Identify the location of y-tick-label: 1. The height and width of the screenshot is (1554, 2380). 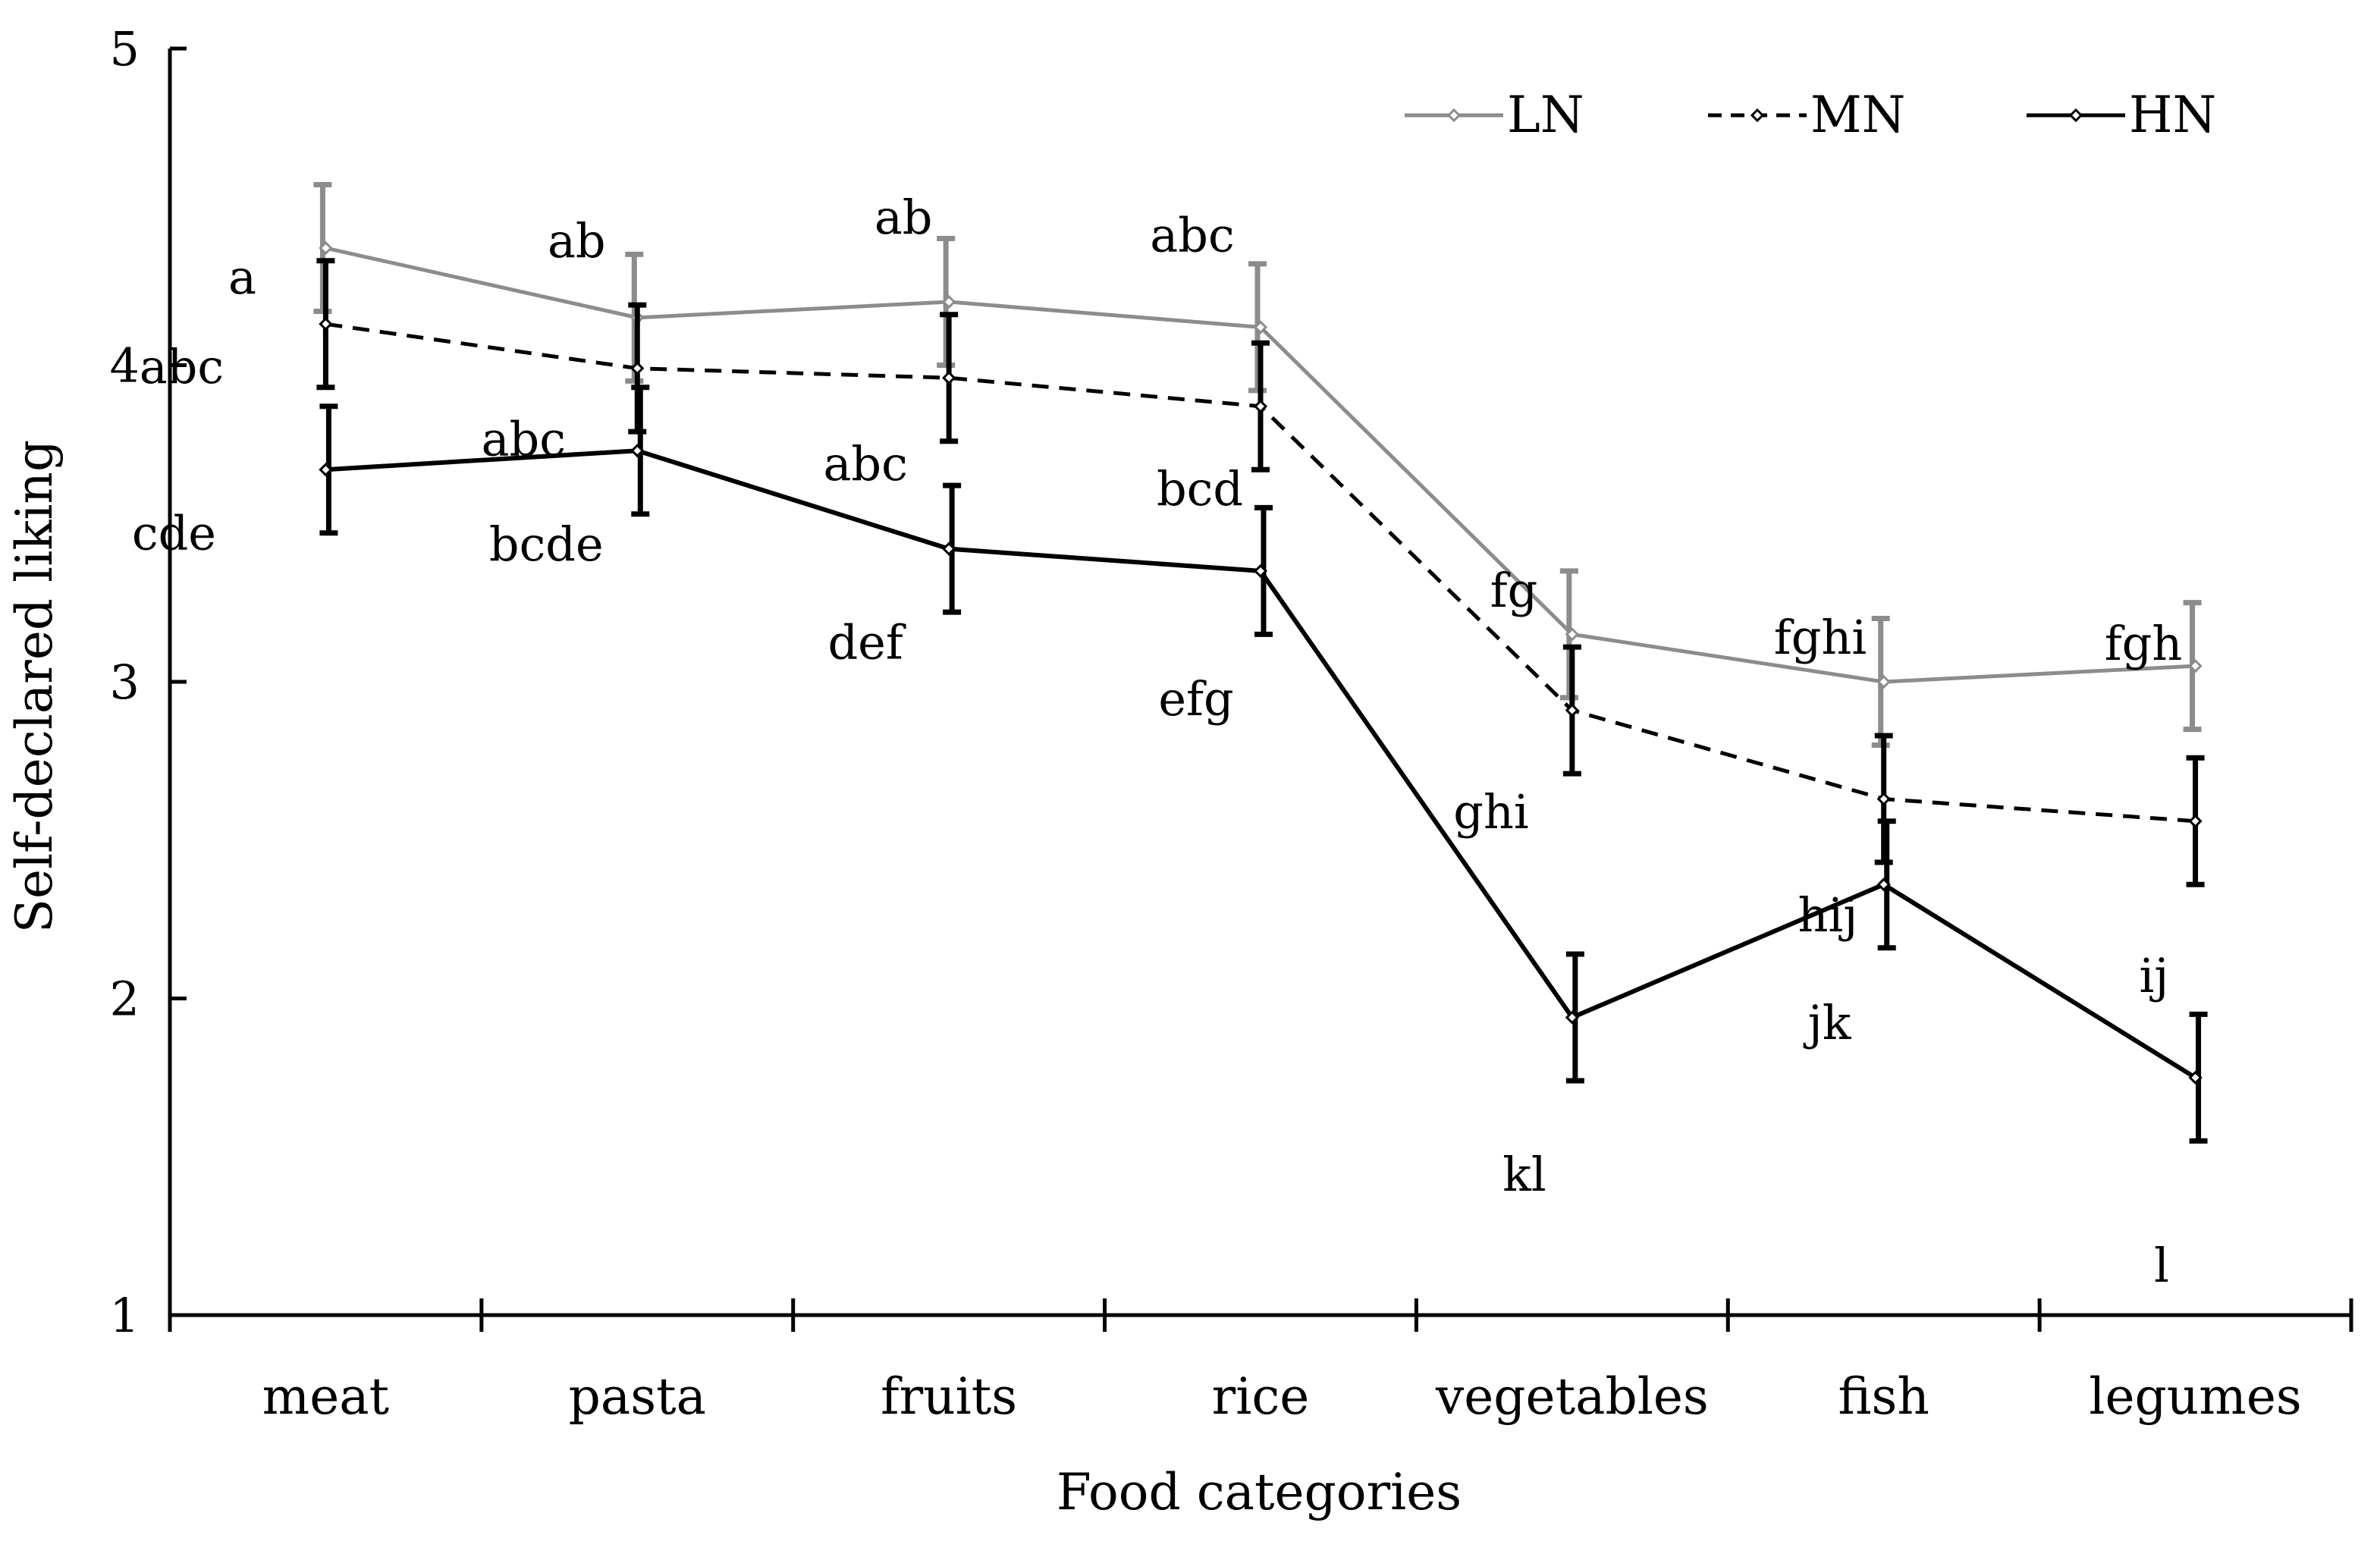
(125, 1315).